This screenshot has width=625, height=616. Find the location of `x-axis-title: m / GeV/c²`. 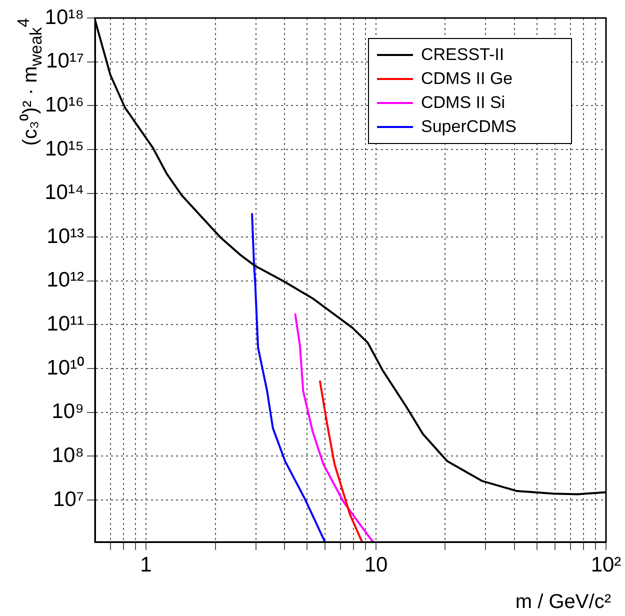

x-axis-title: m / GeV/c² is located at coordinates (563, 602).